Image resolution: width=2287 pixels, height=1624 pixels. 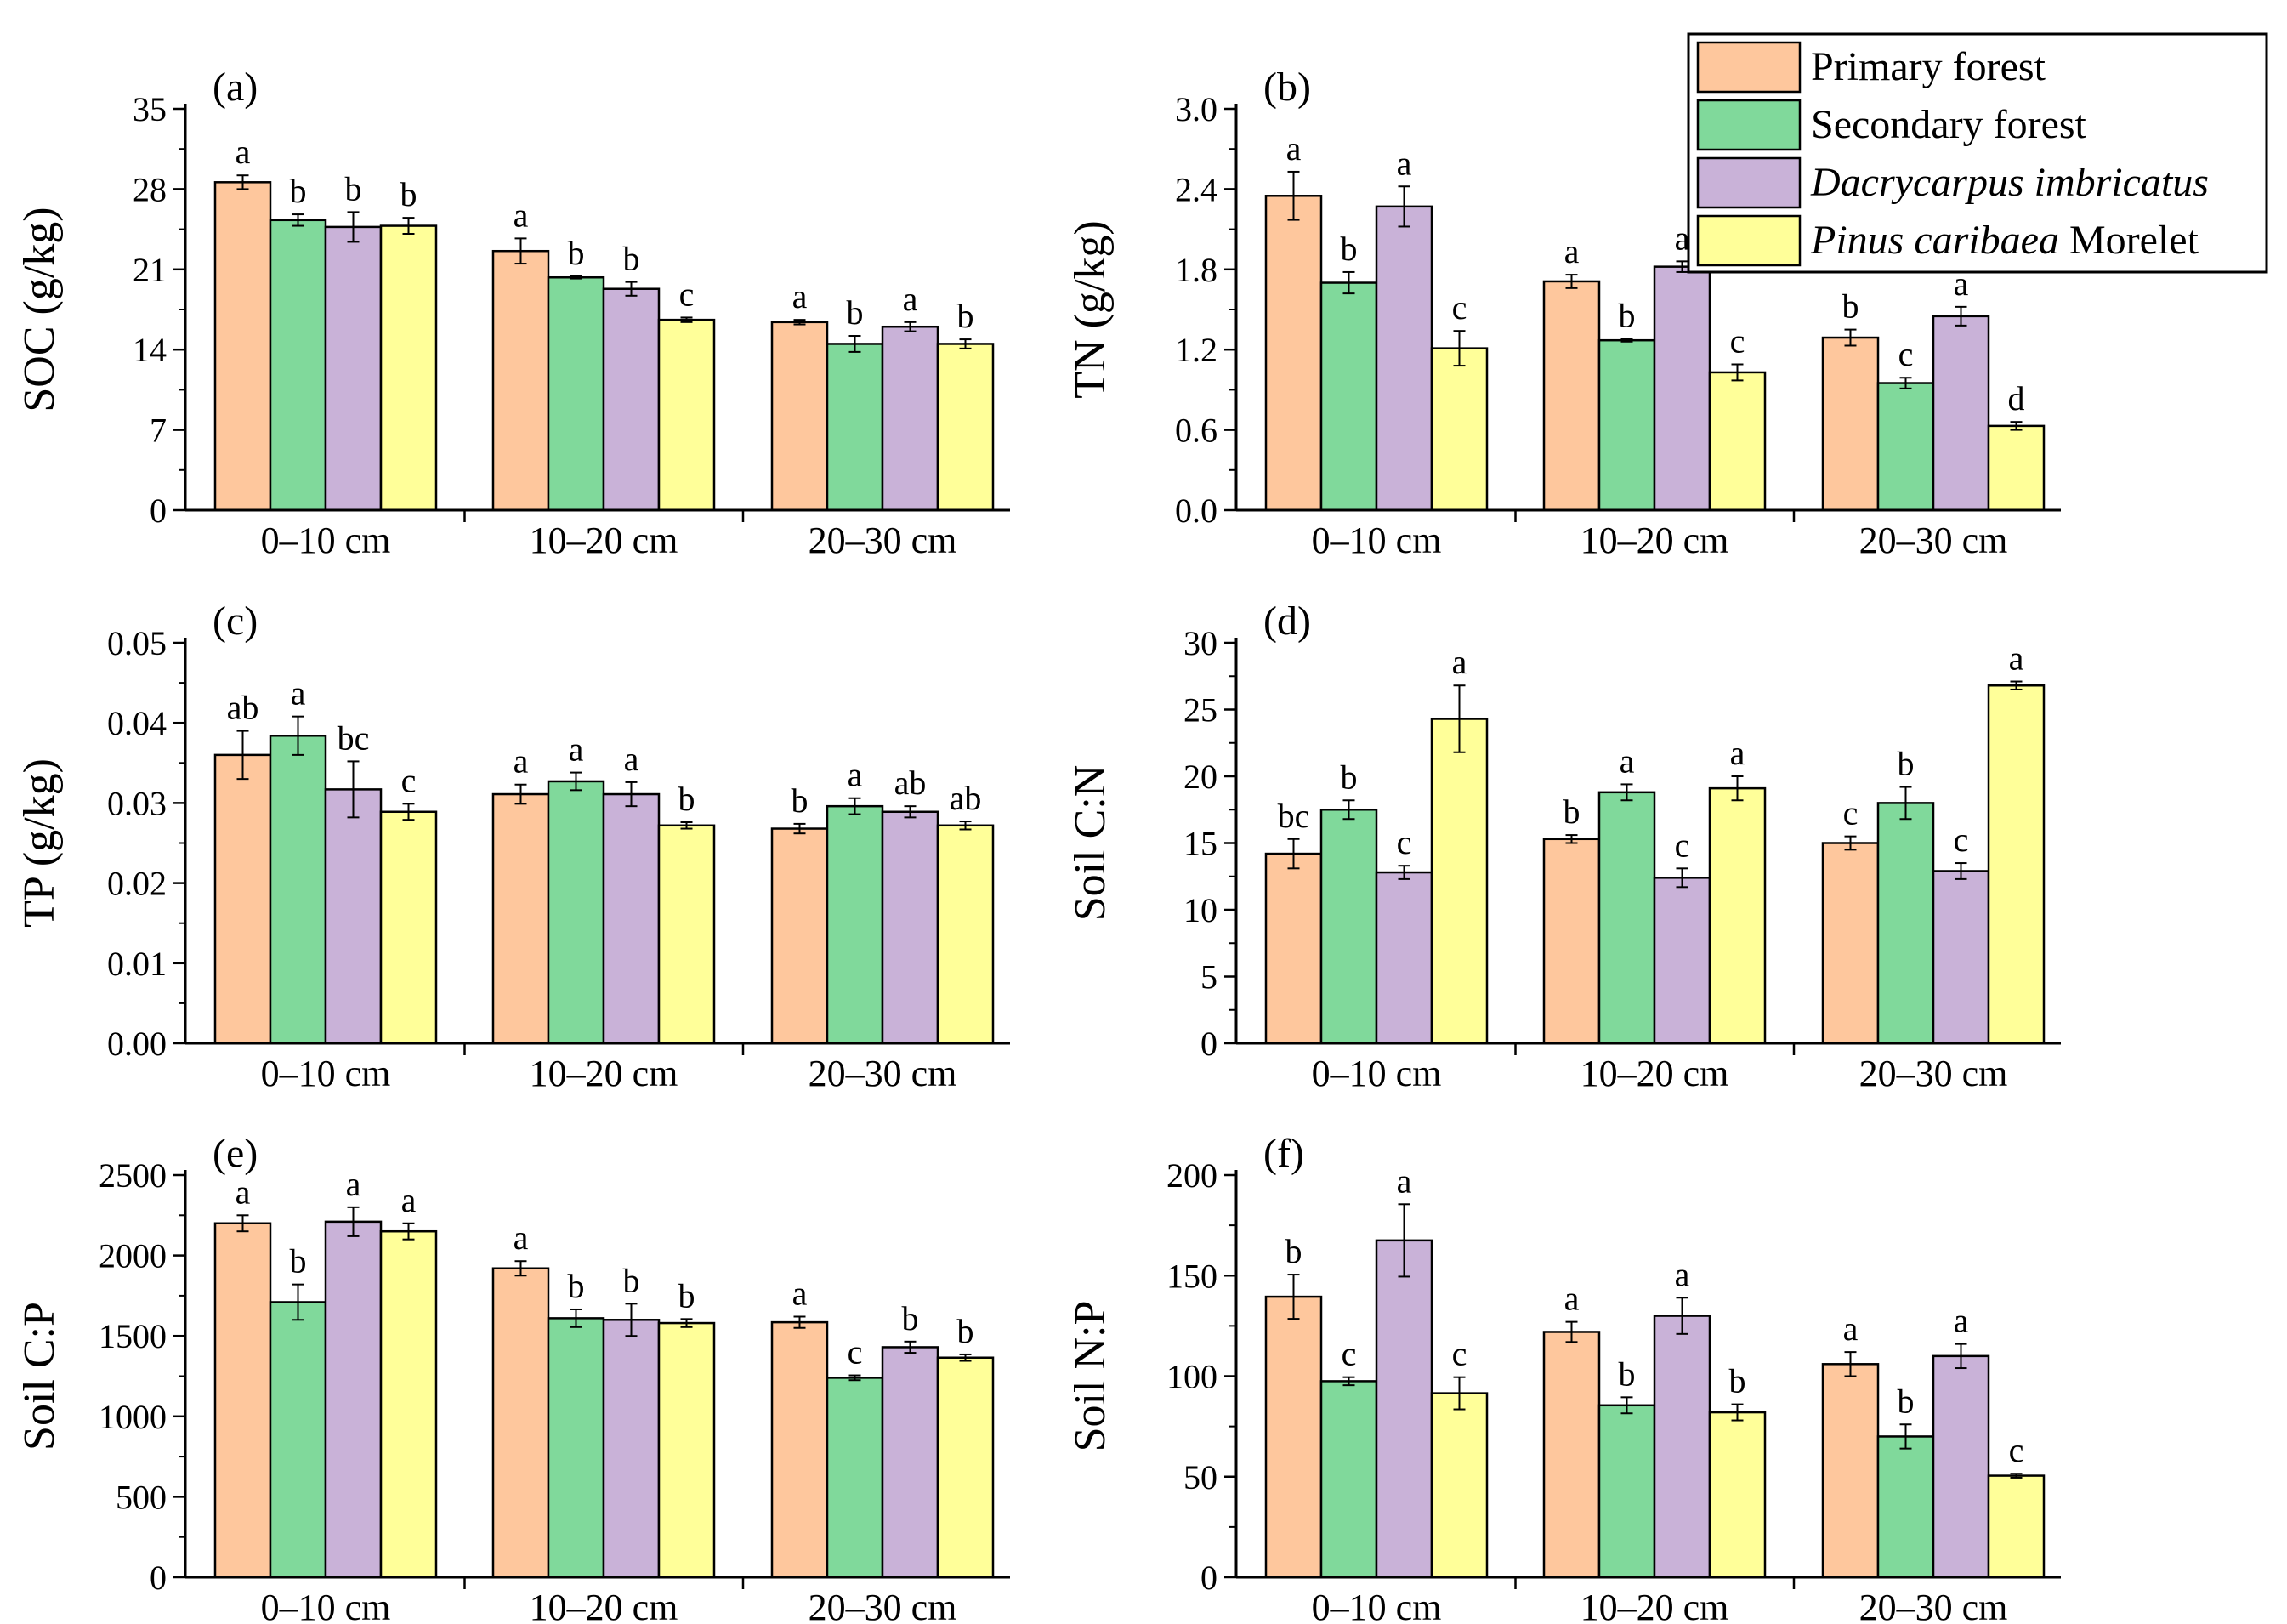 I want to click on y-tick-label: 0.6, so click(x=1196, y=431).